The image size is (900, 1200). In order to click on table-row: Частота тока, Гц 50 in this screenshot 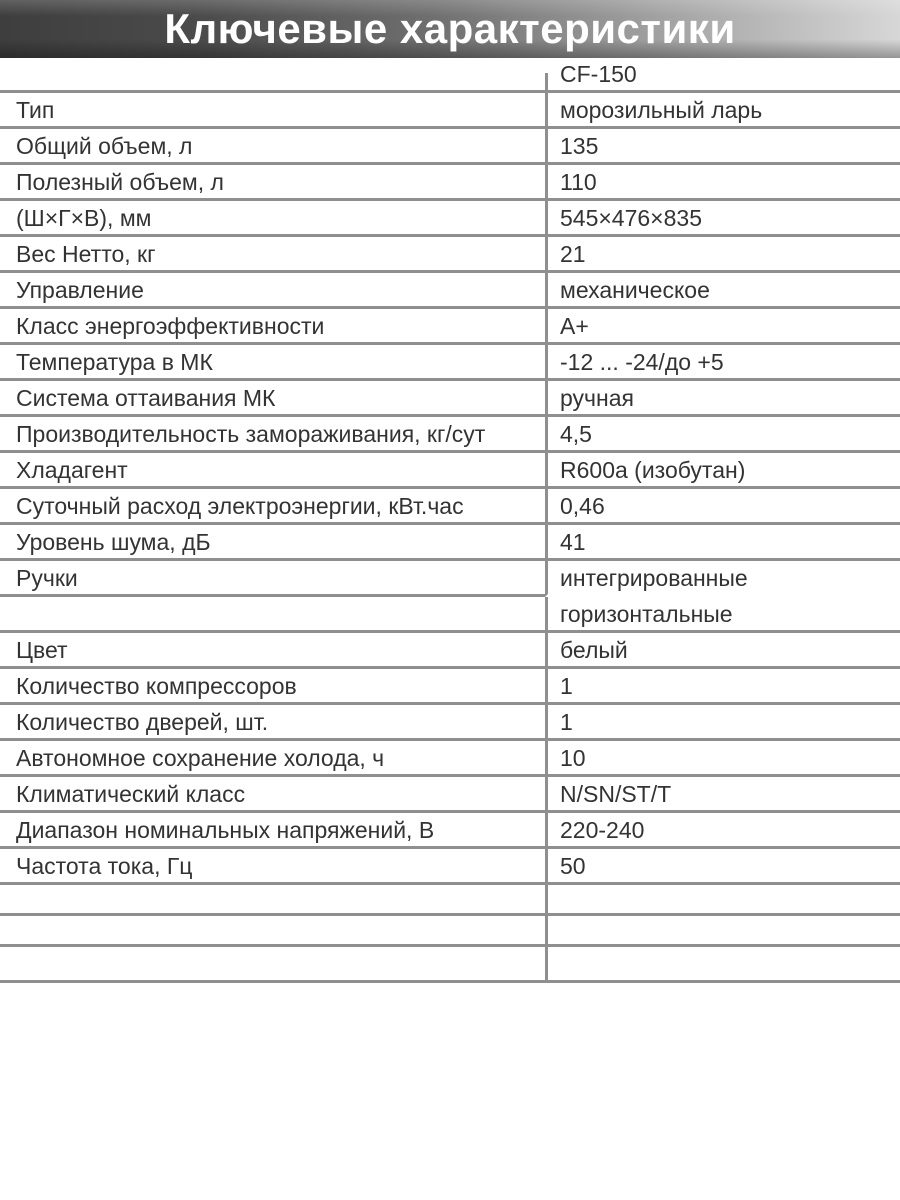, I will do `click(450, 867)`.